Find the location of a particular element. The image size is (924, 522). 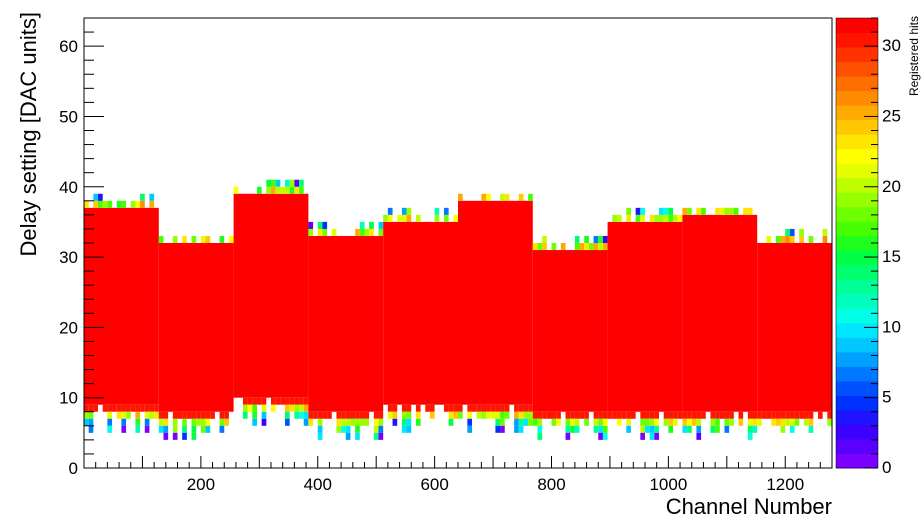

x-tick-label: 800 is located at coordinates (551, 484).